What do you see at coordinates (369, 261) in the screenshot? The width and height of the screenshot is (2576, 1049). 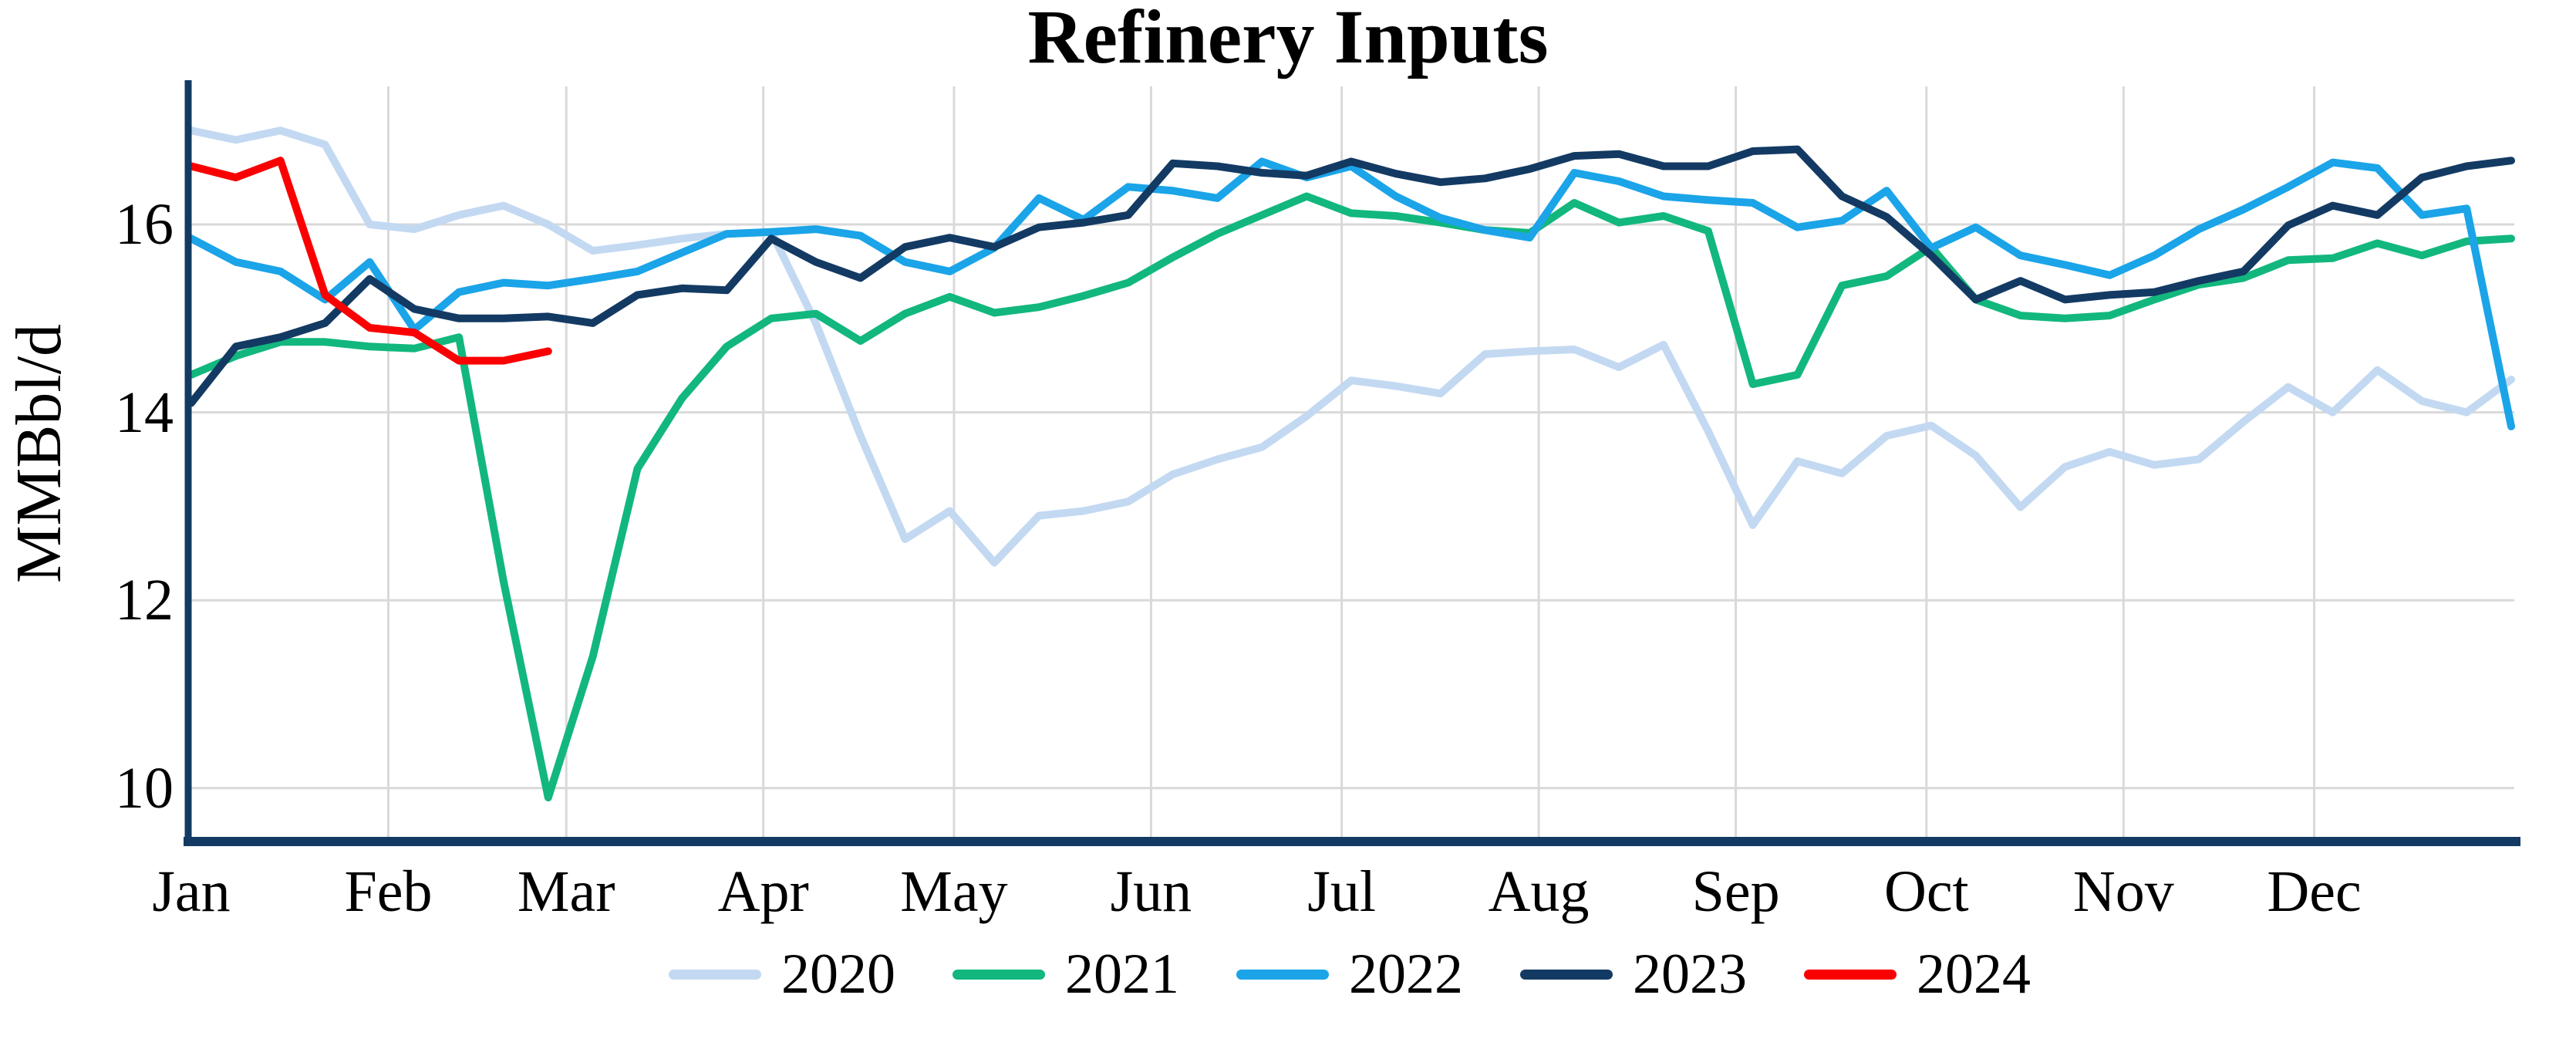 I see `series-line-2024` at bounding box center [369, 261].